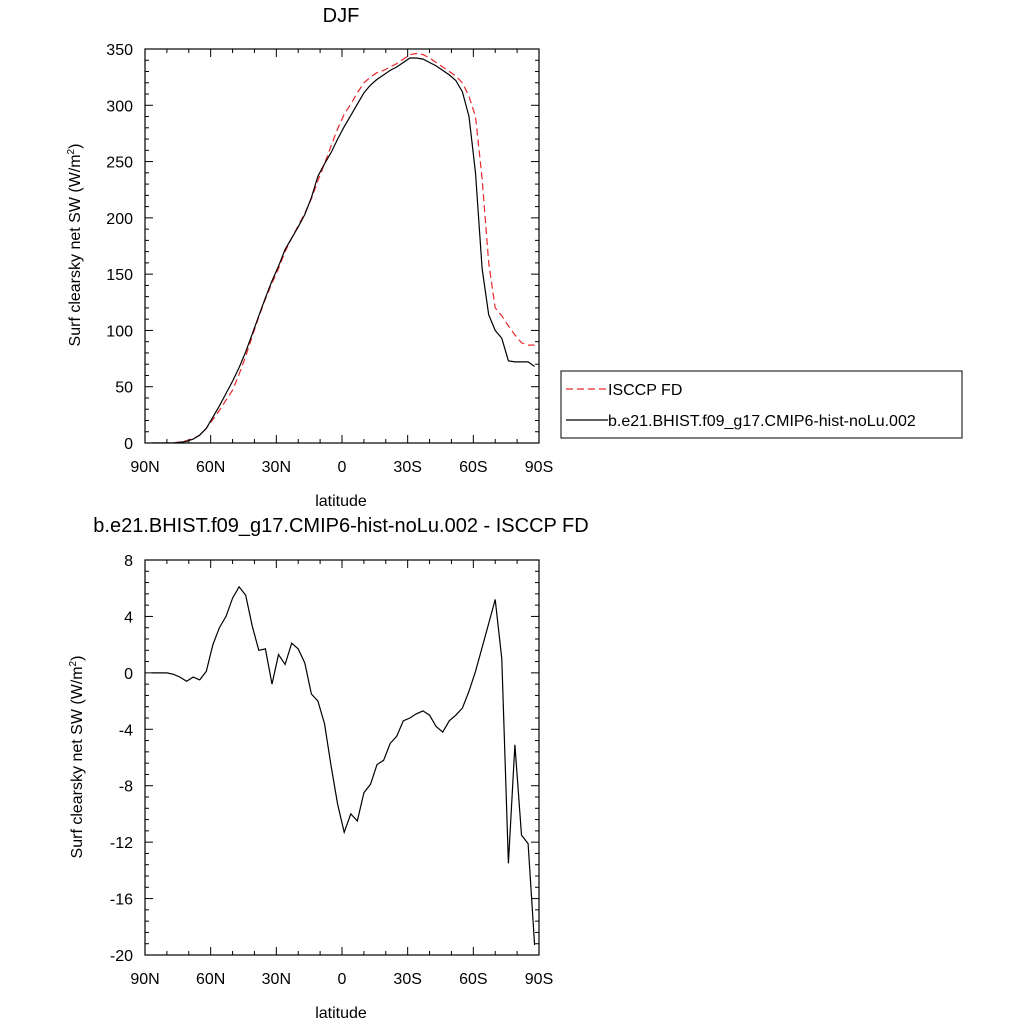  I want to click on bottom-chart-y-axis-label: Surf clearsky net SW (W/m2), so click(77, 757).